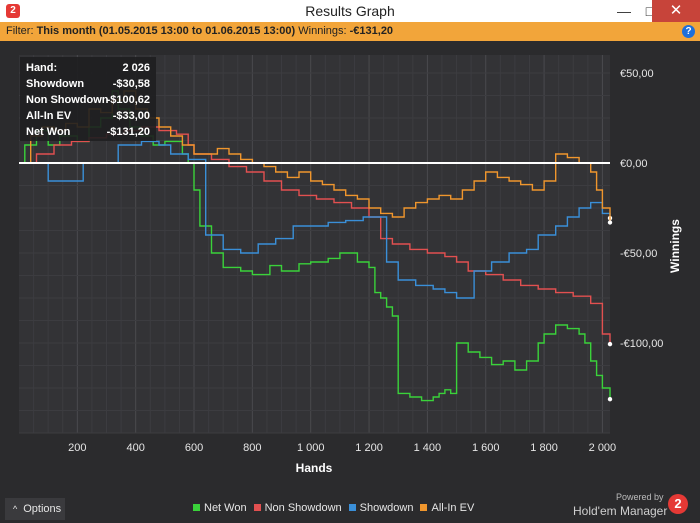  I want to click on legend-label: All-In EV, so click(453, 508).